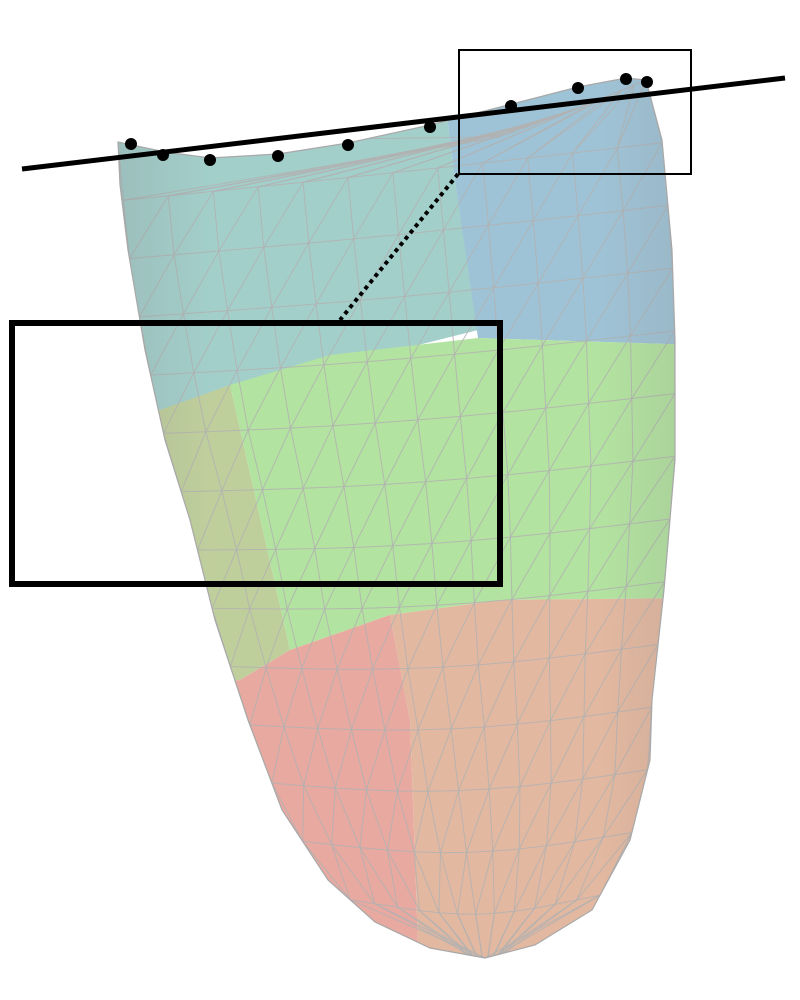 Image resolution: width=800 pixels, height=1000 pixels. I want to click on inset-box, so click(575, 112).